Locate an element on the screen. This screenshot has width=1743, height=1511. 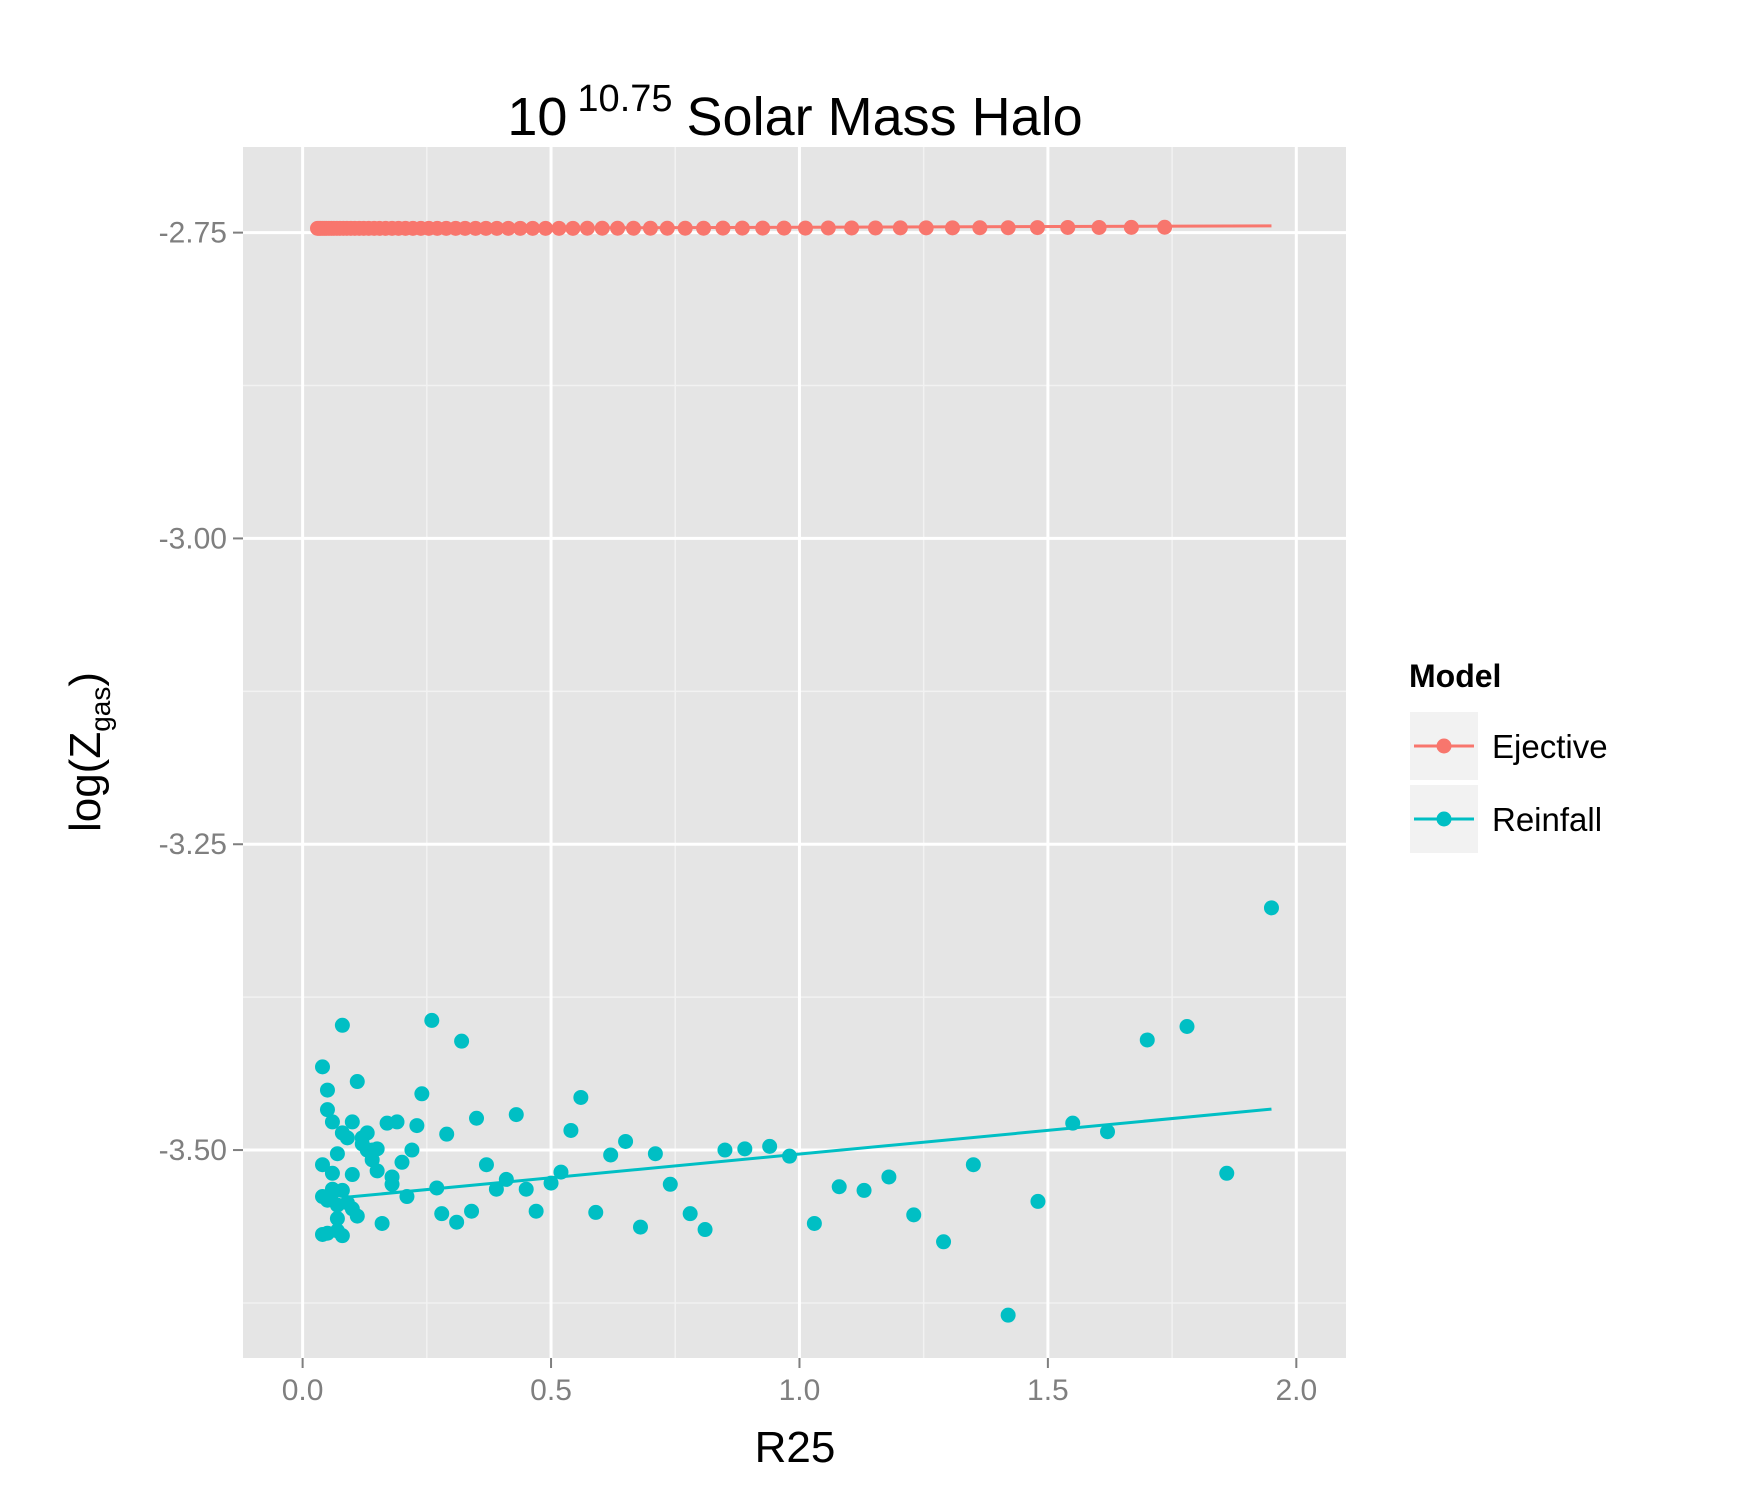
legend-label-ejective: Ejective is located at coordinates (1550, 746).